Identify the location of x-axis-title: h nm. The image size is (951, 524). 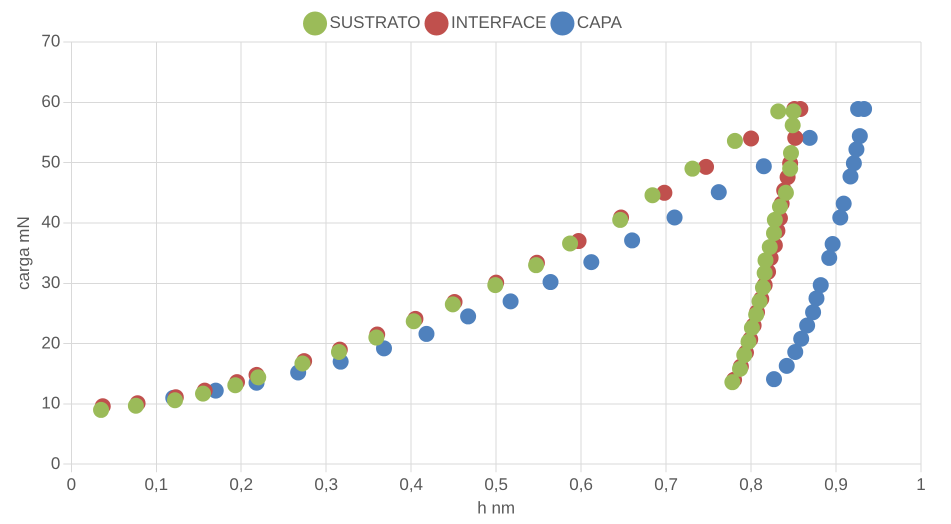
(496, 508).